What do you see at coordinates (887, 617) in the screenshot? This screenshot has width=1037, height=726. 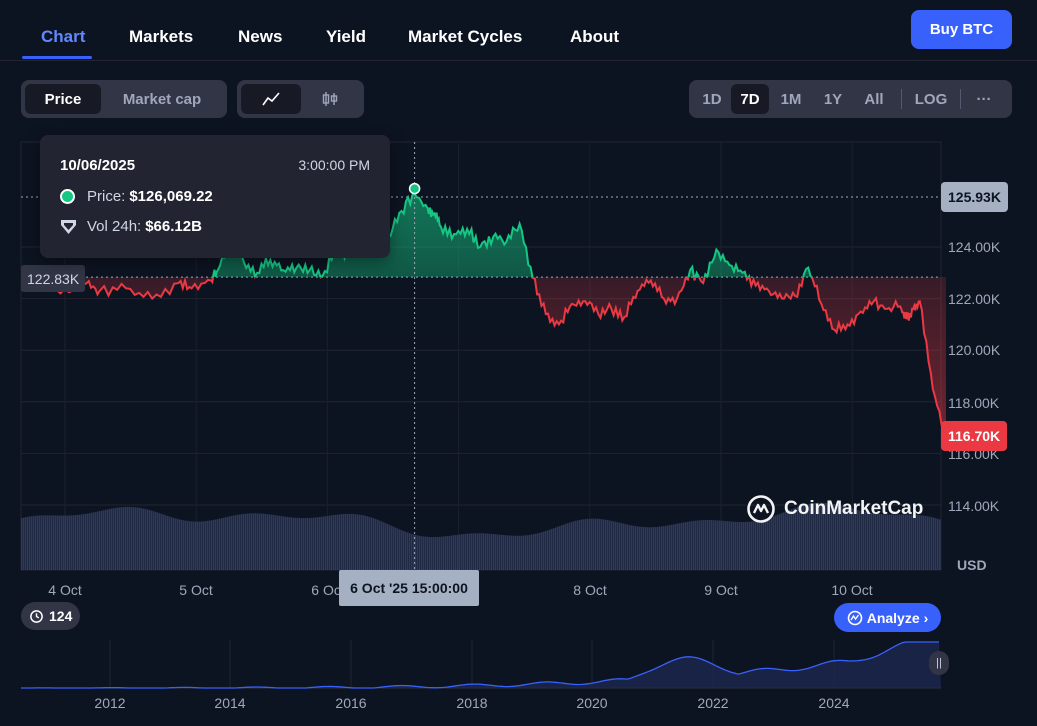 I see `analyze-button: Analyze ›` at bounding box center [887, 617].